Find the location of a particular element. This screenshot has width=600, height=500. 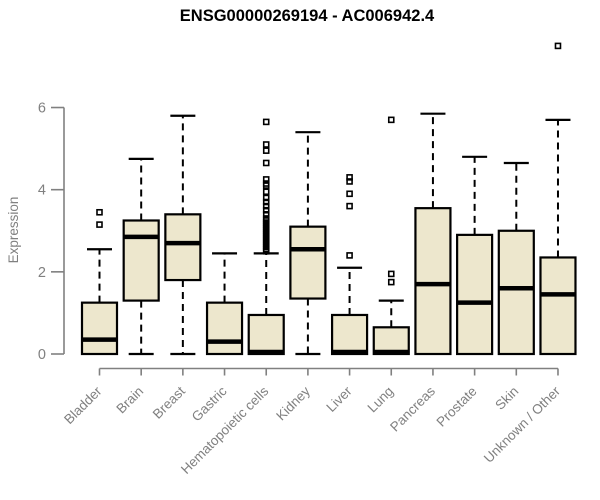

x-category-label: Liver is located at coordinates (339, 399).